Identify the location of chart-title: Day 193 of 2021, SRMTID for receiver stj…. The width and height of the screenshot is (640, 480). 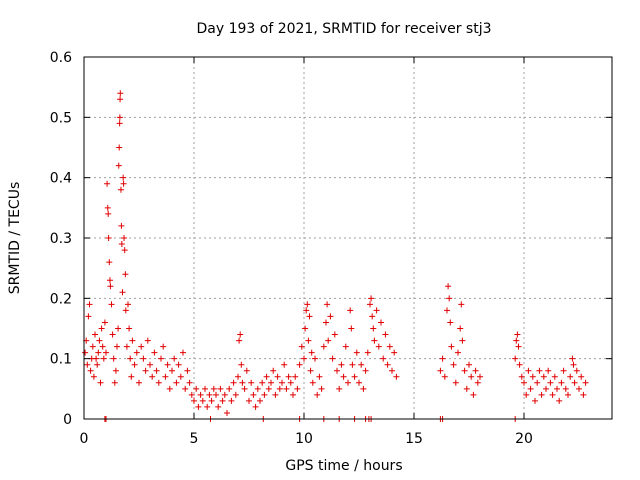
(344, 29).